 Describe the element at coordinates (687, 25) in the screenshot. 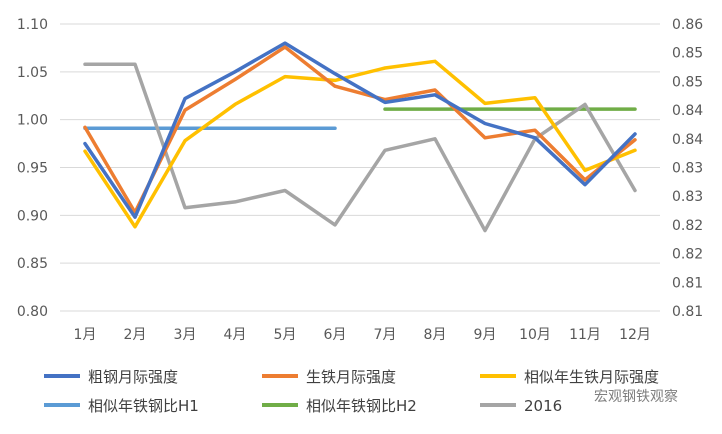

I see `right-axis-tick-label: 0.86` at that location.